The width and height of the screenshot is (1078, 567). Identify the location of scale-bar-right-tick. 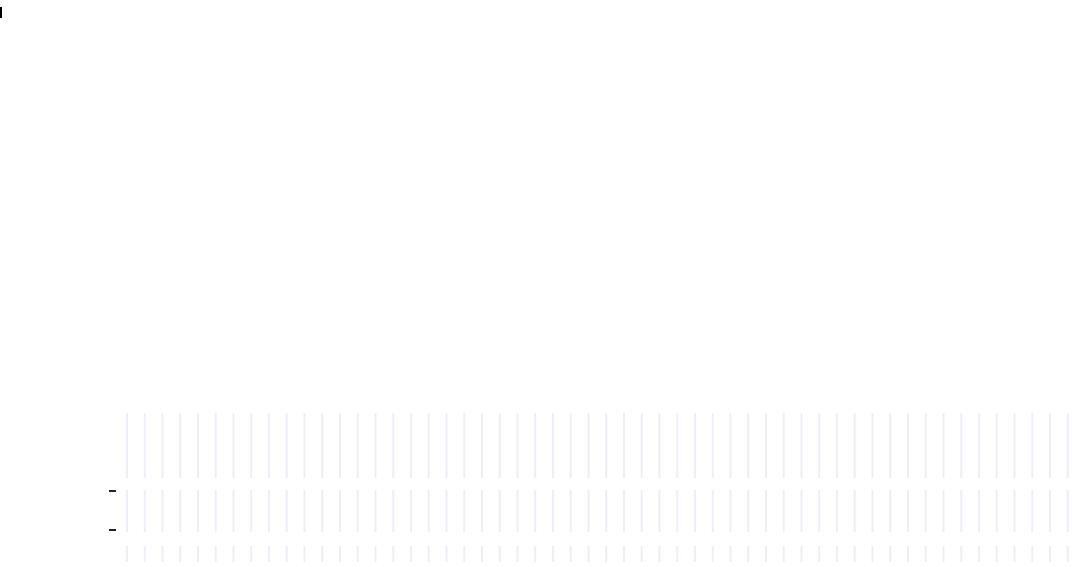
(1, 12).